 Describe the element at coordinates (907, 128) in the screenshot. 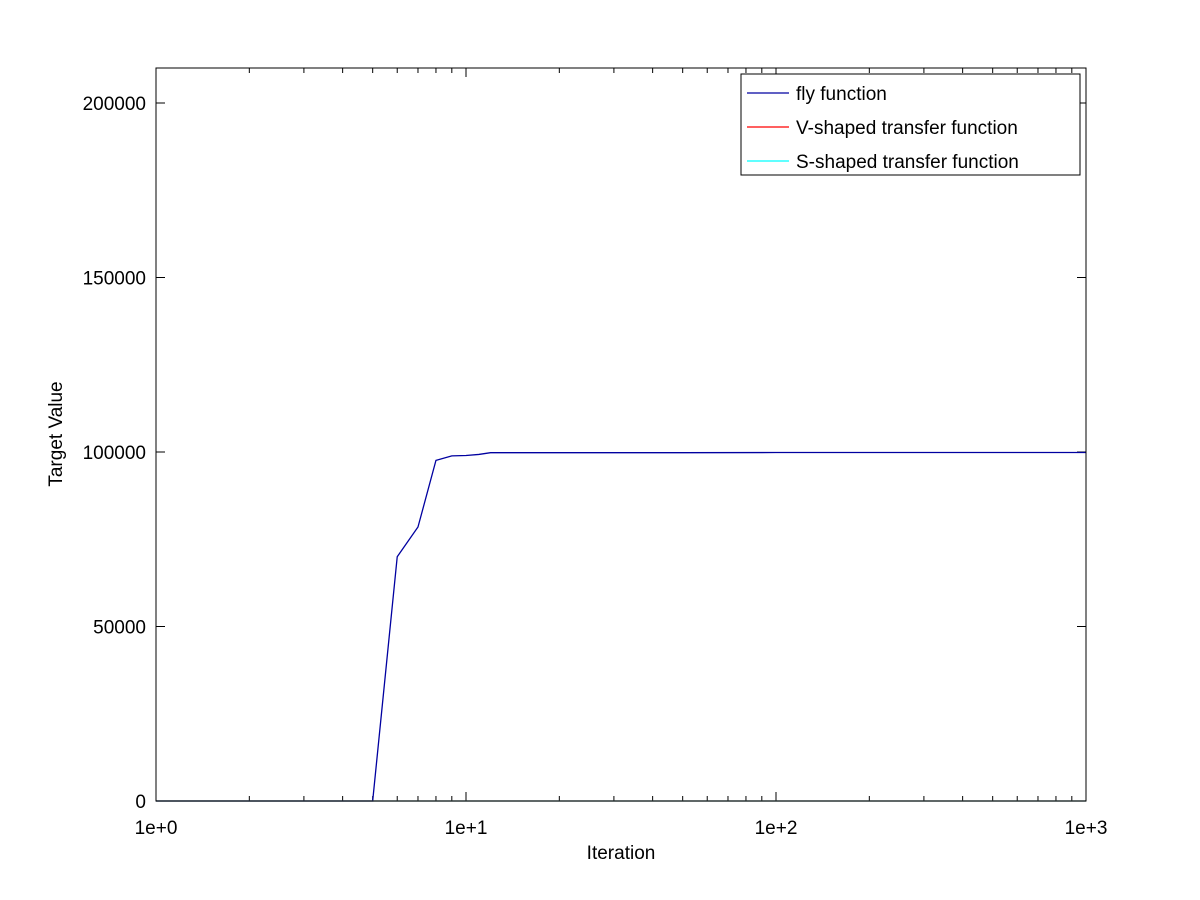

I see `legend-label-2: V-shaped transfer function` at that location.